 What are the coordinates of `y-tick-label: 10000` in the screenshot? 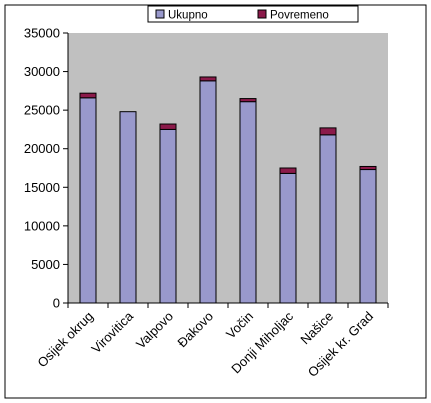 It's located at (42, 225).